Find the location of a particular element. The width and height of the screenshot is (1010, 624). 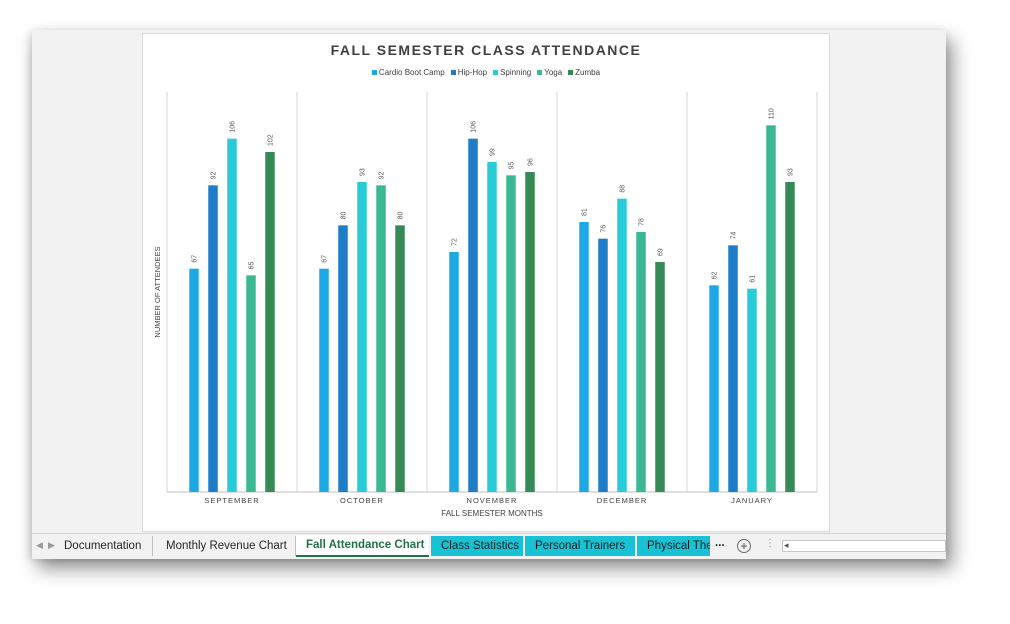

data-label: 99 is located at coordinates (493, 152).